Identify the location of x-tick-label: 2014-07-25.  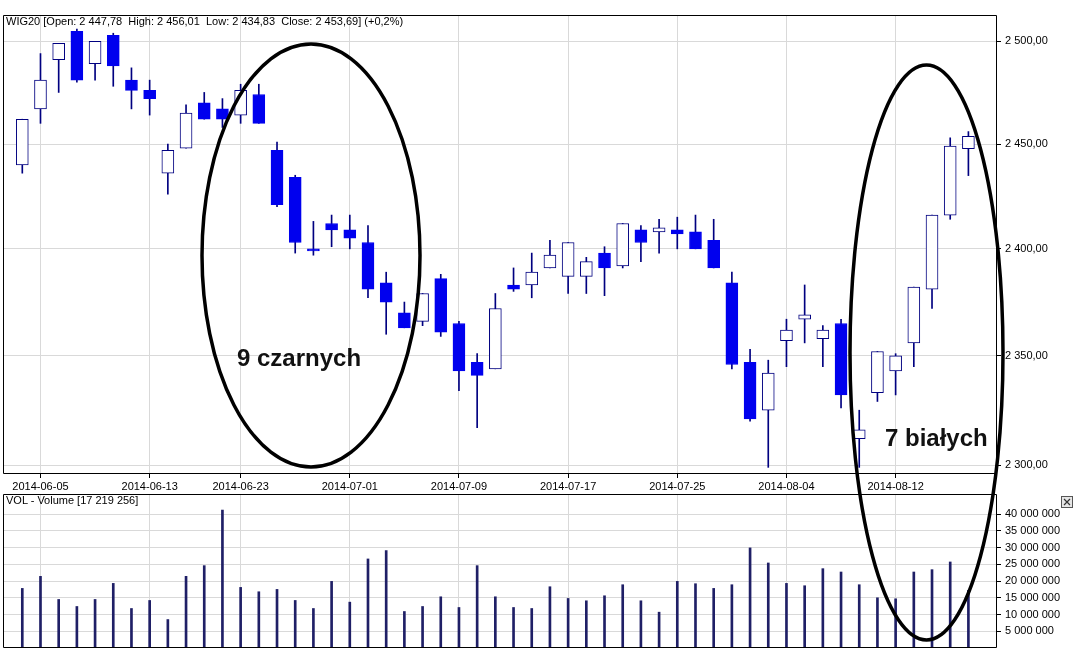
(677, 485).